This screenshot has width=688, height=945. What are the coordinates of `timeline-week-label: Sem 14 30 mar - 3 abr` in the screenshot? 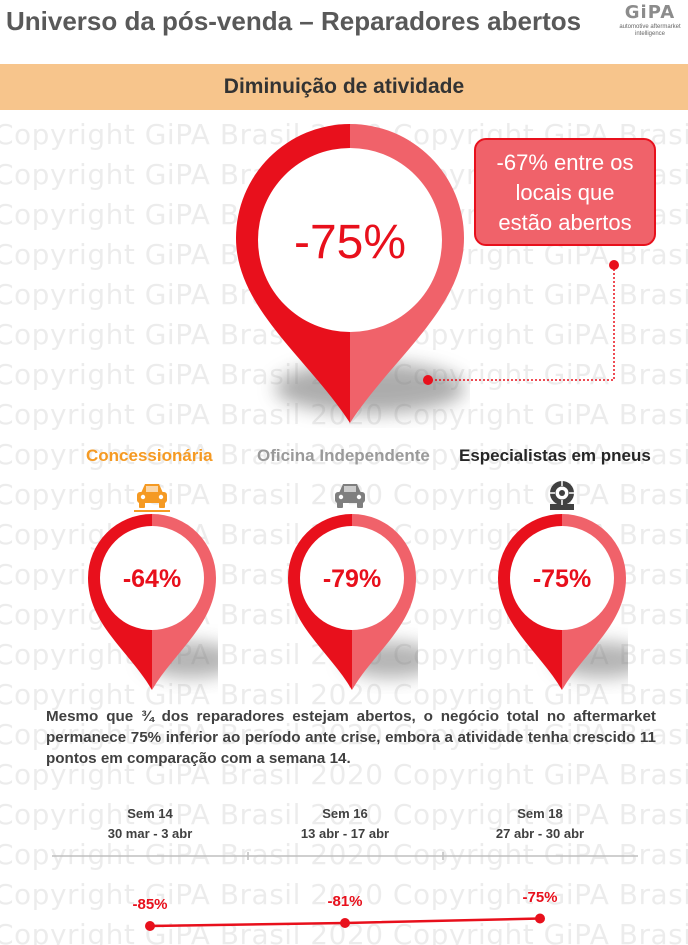 It's located at (150, 823).